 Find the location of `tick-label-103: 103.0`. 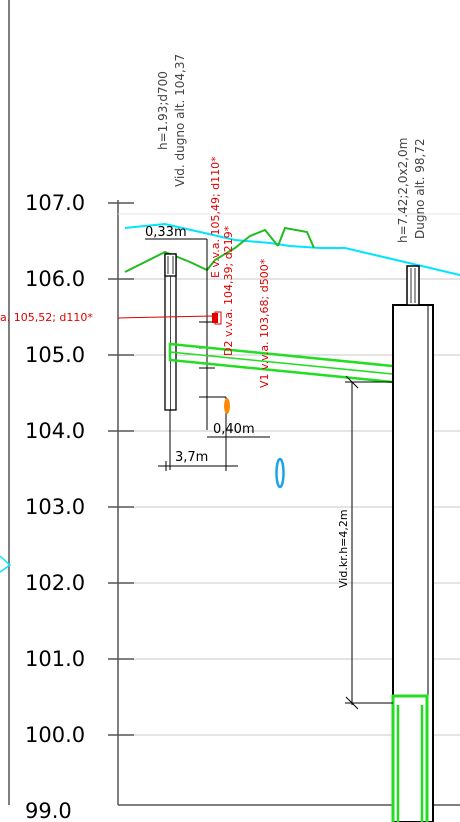

tick-label-103: 103.0 is located at coordinates (55, 507).